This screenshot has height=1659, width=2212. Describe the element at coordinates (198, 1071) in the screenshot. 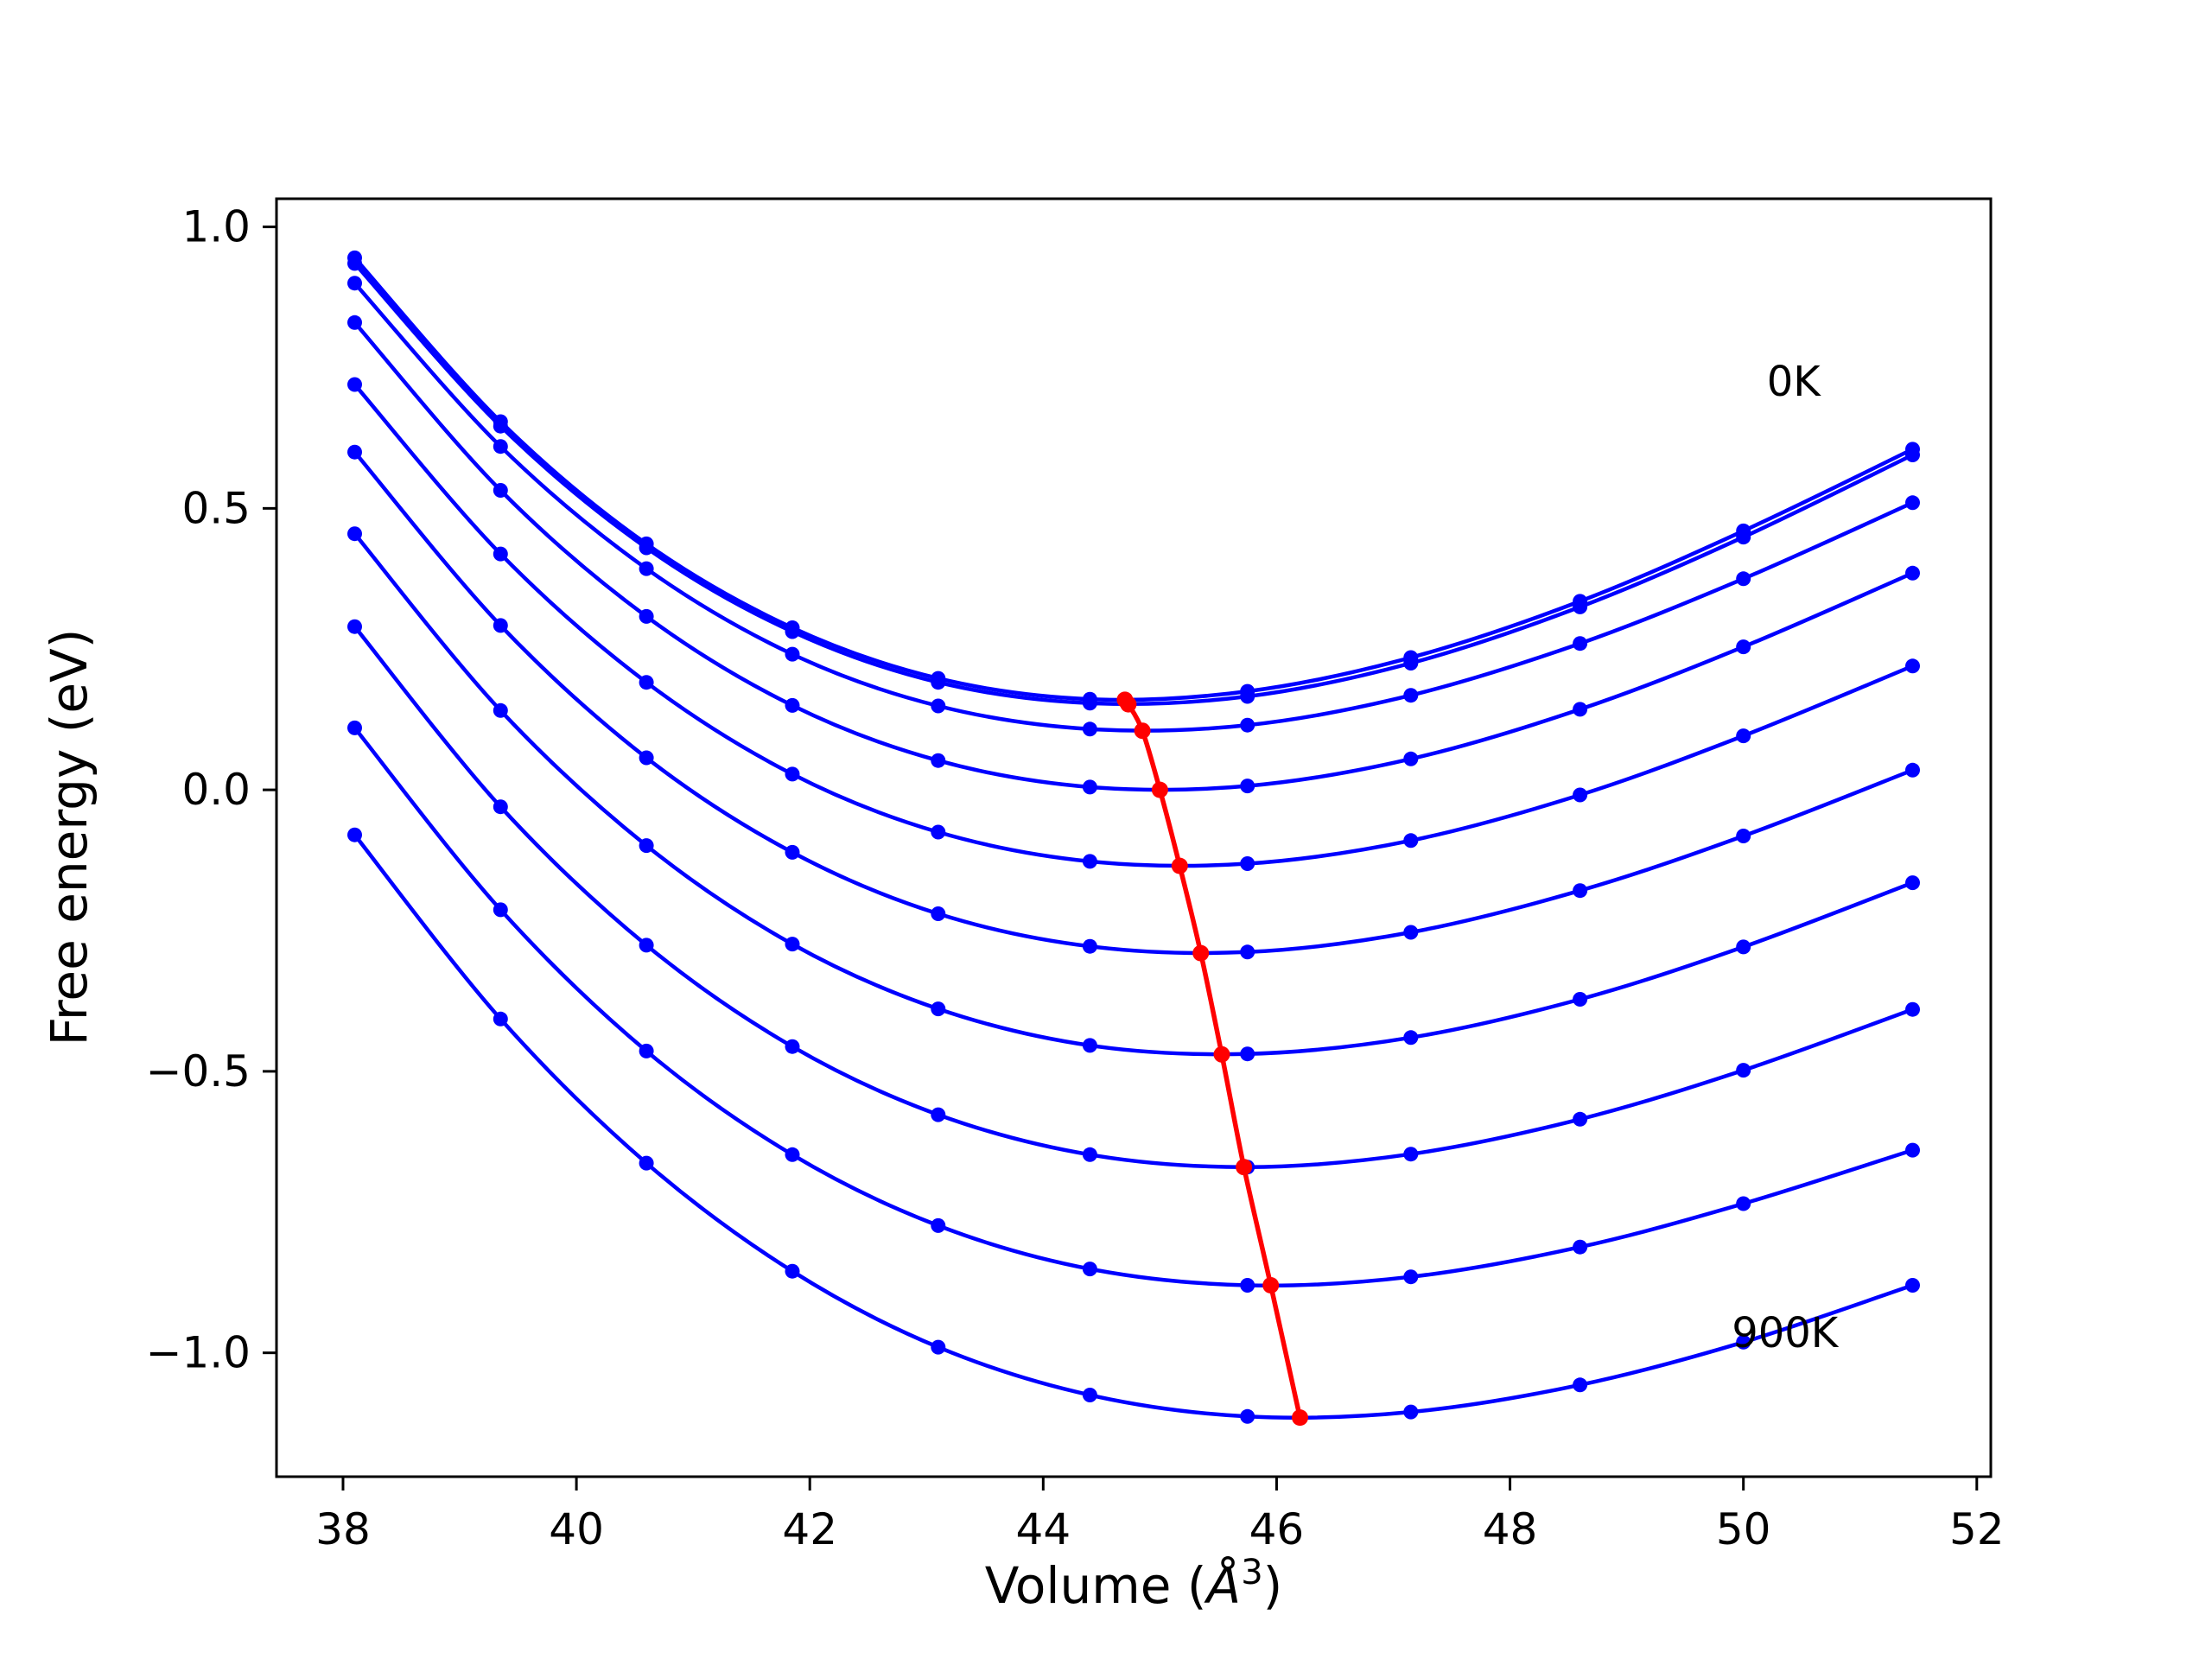

I see `y-tick-label--0.5: −0.5` at that location.